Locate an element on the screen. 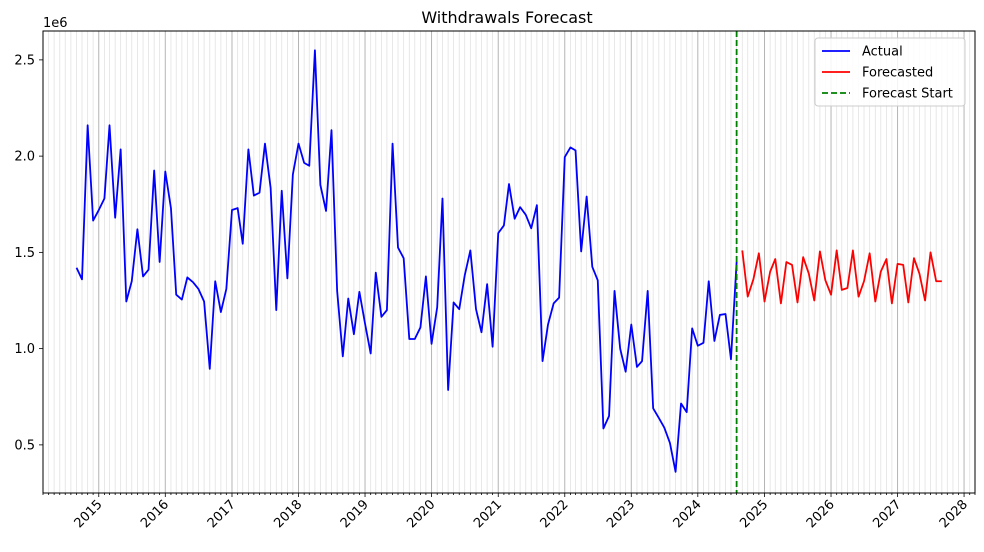 The height and width of the screenshot is (552, 984). x-tick-label: 2024 is located at coordinates (688, 514).